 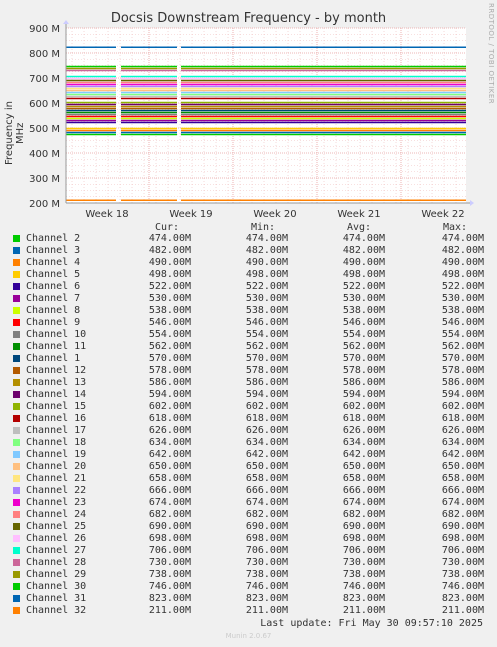 What do you see at coordinates (462, 610) in the screenshot?
I see `legend-value-max: 211.00M` at bounding box center [462, 610].